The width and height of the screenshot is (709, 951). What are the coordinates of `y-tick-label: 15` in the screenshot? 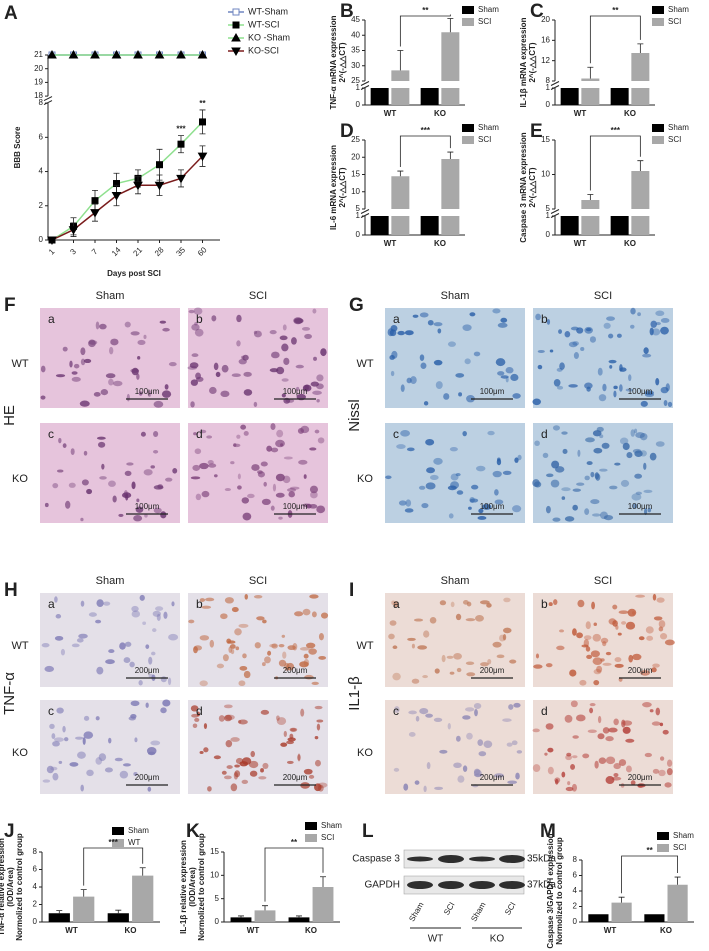 It's located at (355, 174).